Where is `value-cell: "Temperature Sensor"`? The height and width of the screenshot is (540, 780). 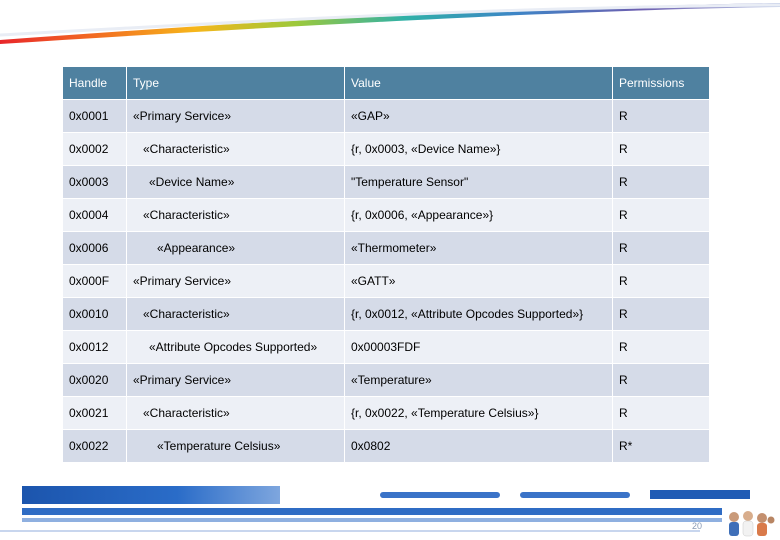
value-cell: "Temperature Sensor" is located at coordinates (478, 182).